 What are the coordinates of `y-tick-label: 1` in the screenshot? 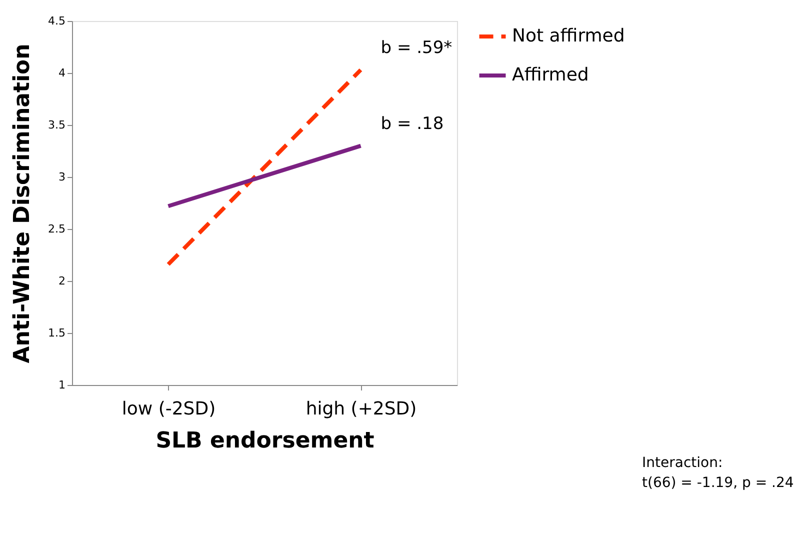 It's located at (62, 385).